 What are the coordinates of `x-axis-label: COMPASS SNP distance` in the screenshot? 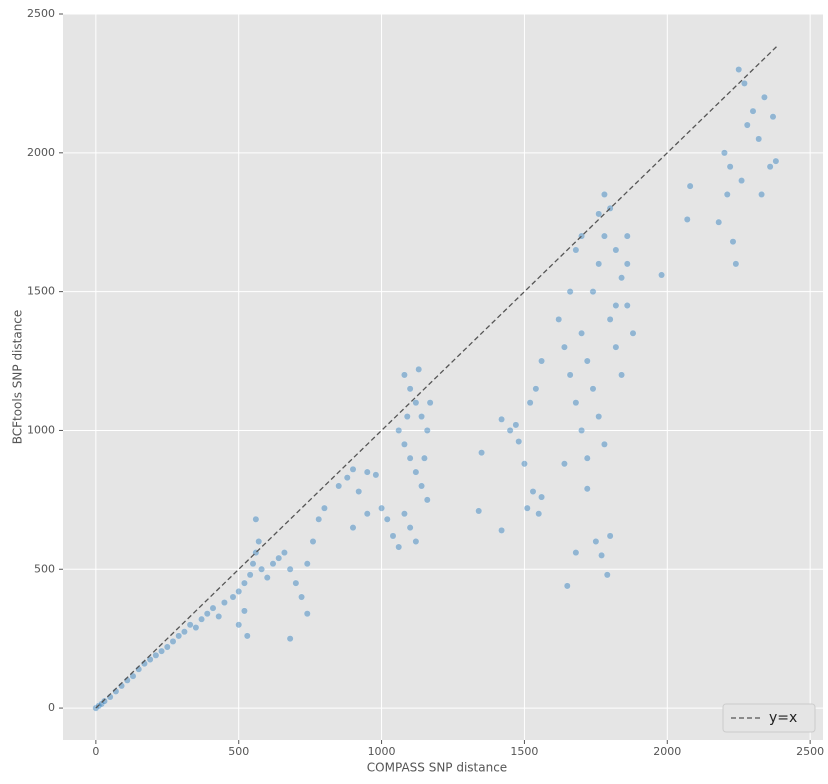 It's located at (437, 768).